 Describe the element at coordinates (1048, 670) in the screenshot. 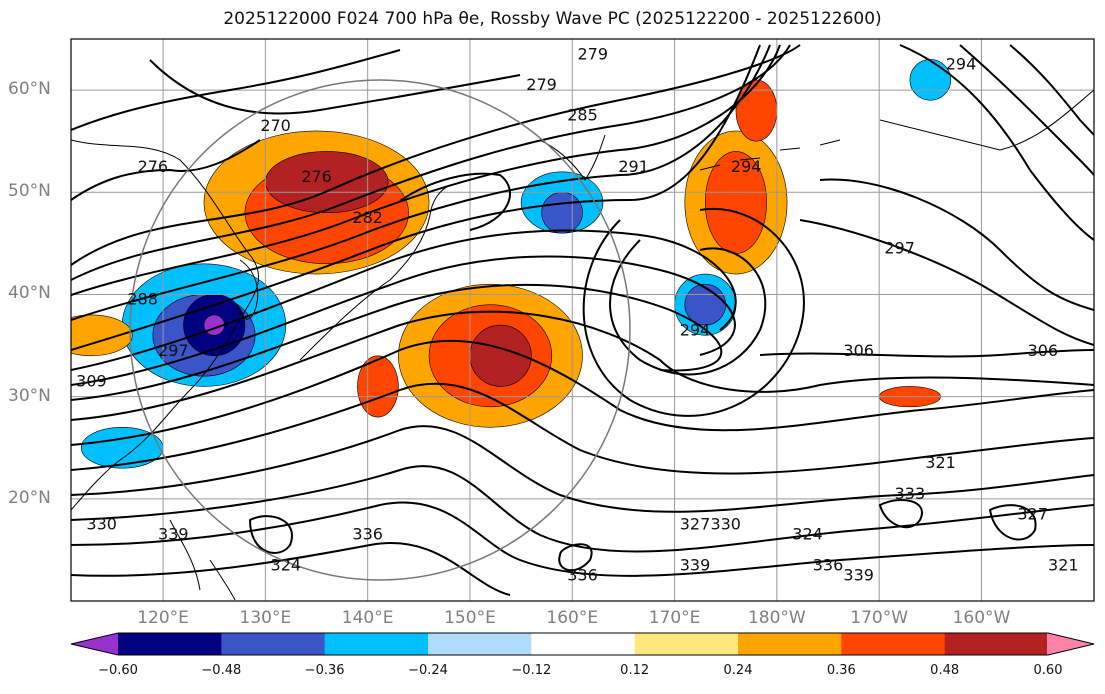

I see `colorbar-tick-label: 0.60` at that location.